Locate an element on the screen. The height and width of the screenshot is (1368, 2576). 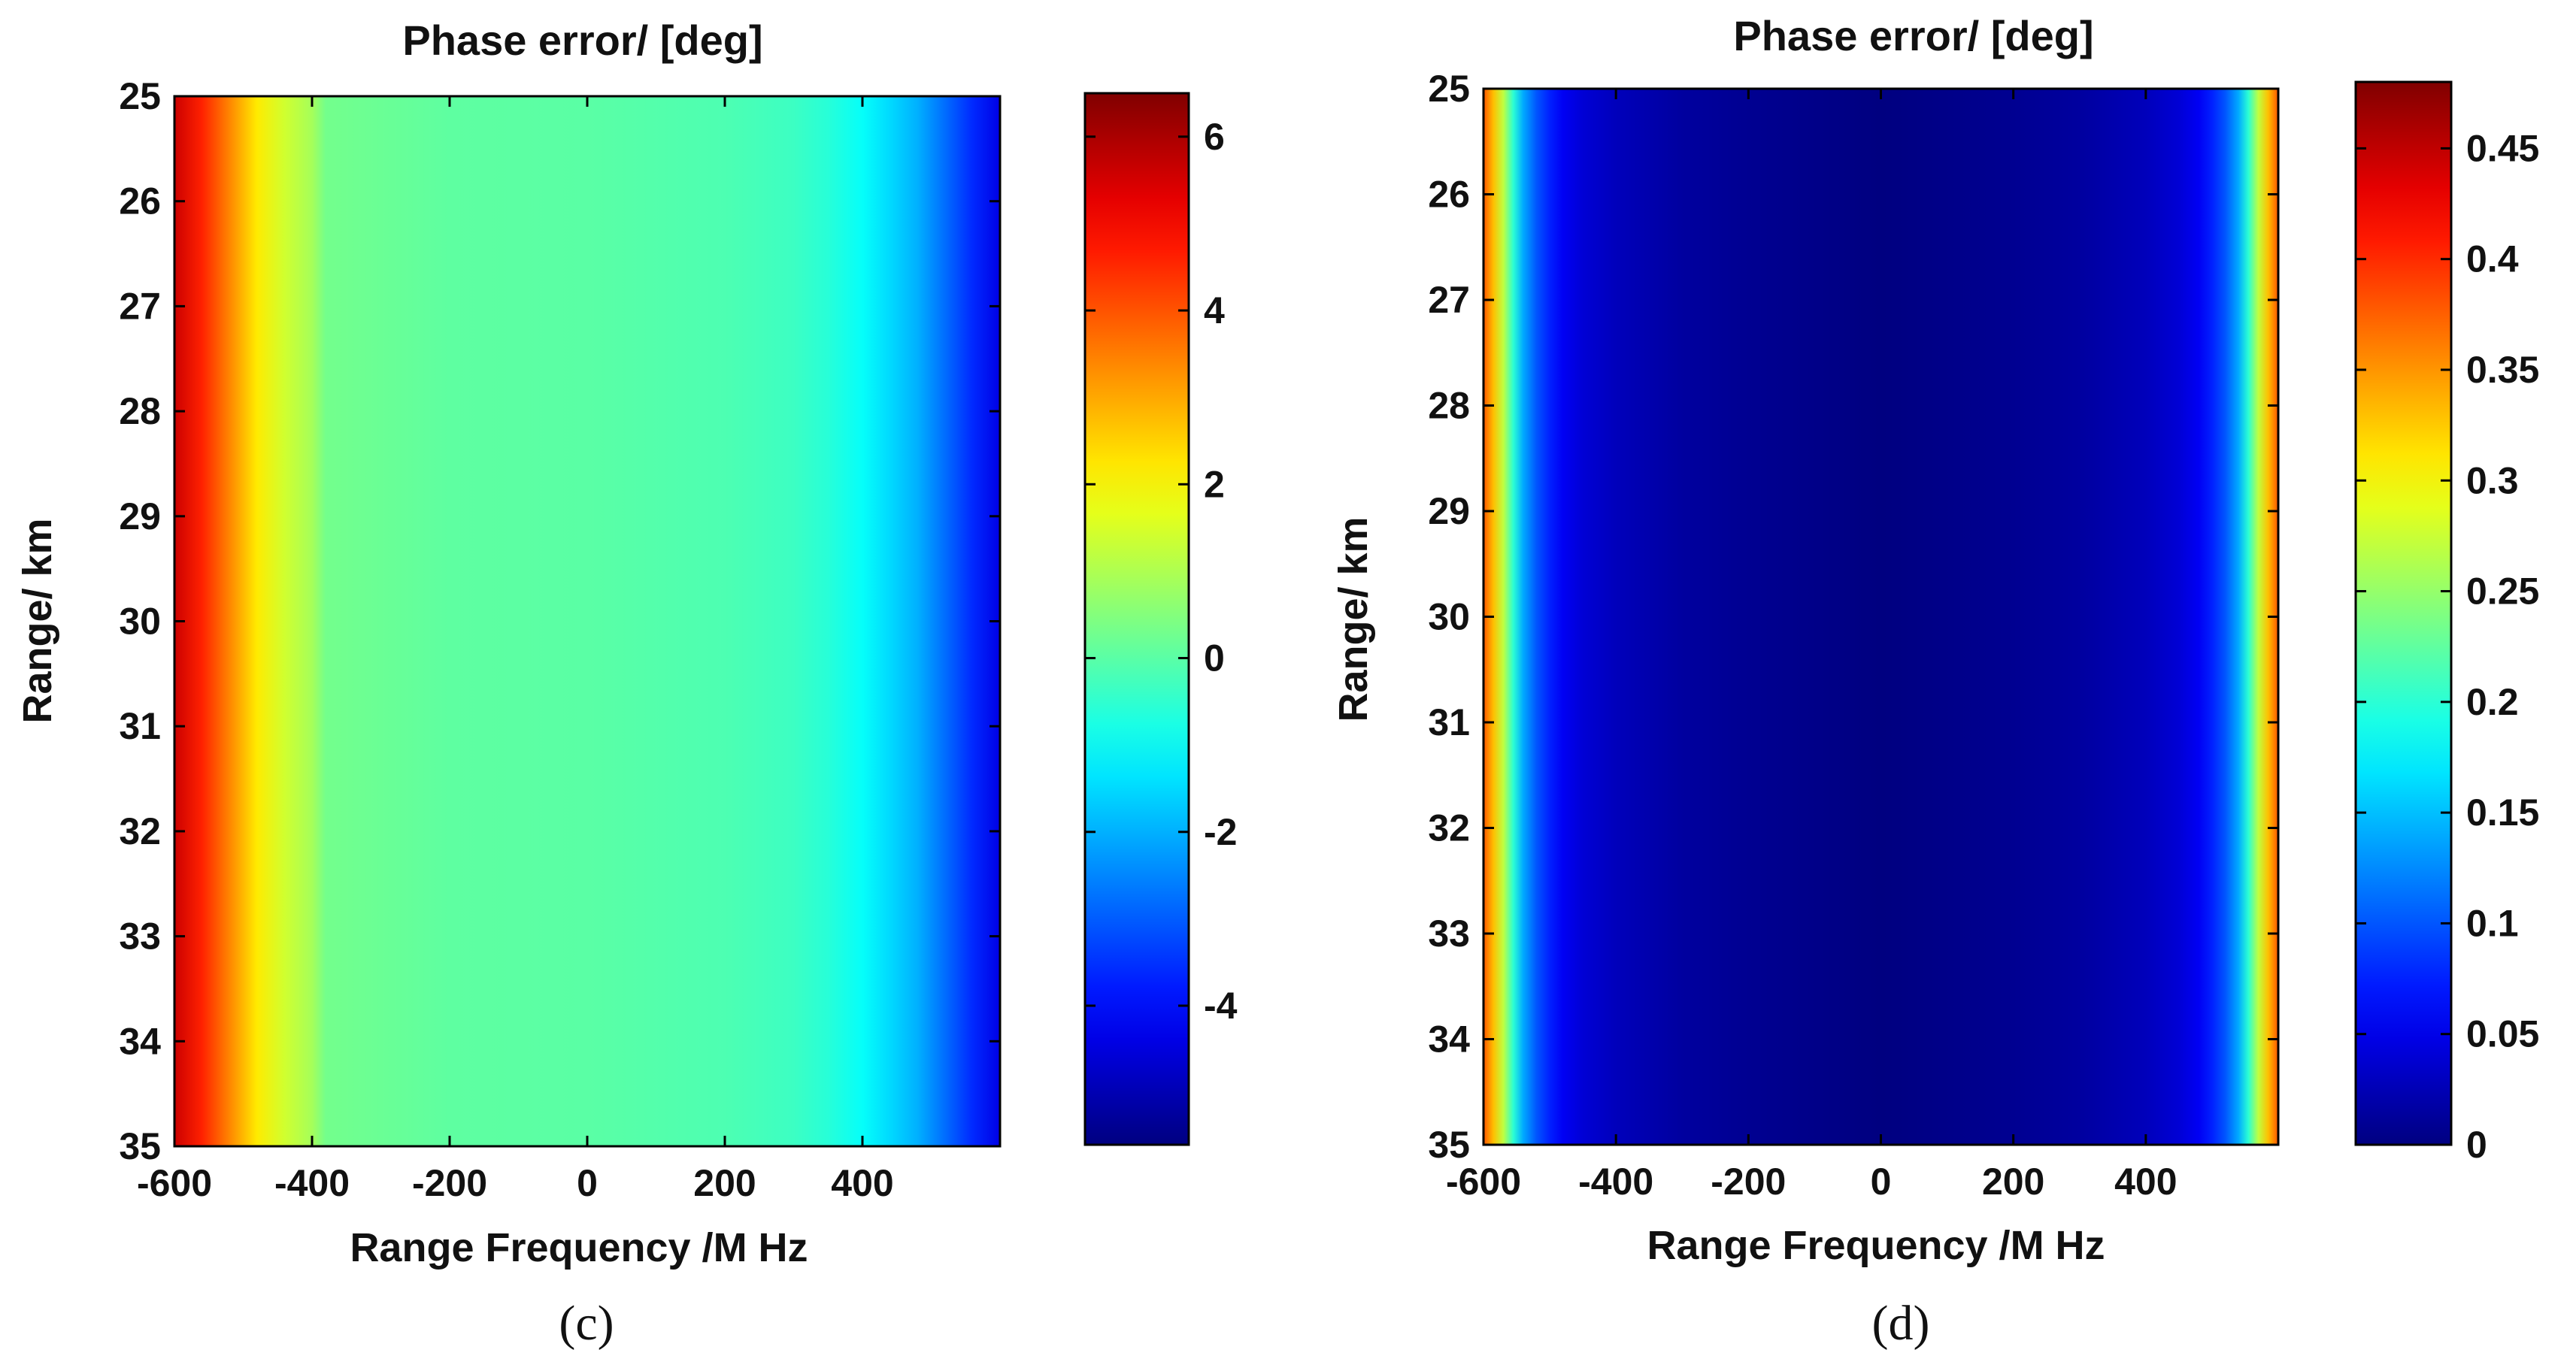
colorbar-ticks: 0 0.05 0.1 0.15 0.2 0.25 0.3 0.35 0.4 0.45 is located at coordinates (2447, 646).